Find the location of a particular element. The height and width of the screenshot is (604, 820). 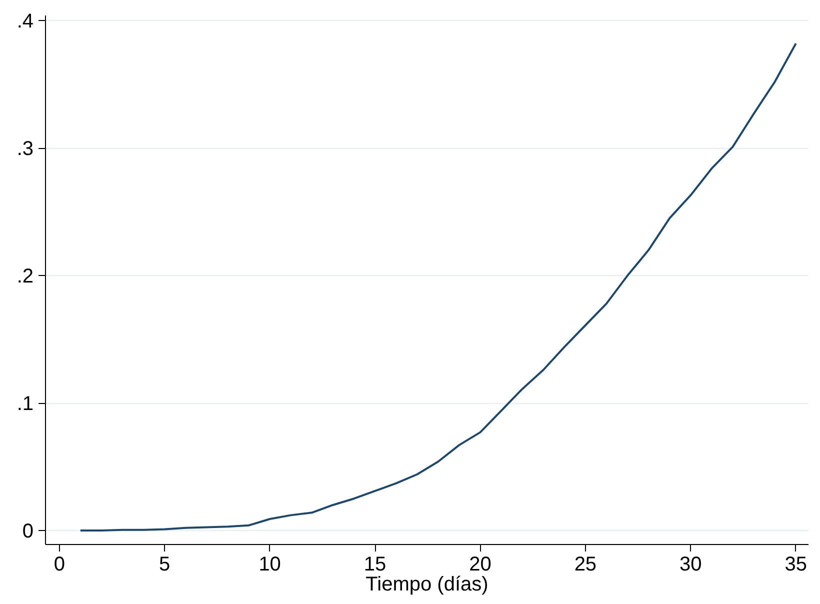

x-axis-title: Tiempo (días) is located at coordinates (427, 585).